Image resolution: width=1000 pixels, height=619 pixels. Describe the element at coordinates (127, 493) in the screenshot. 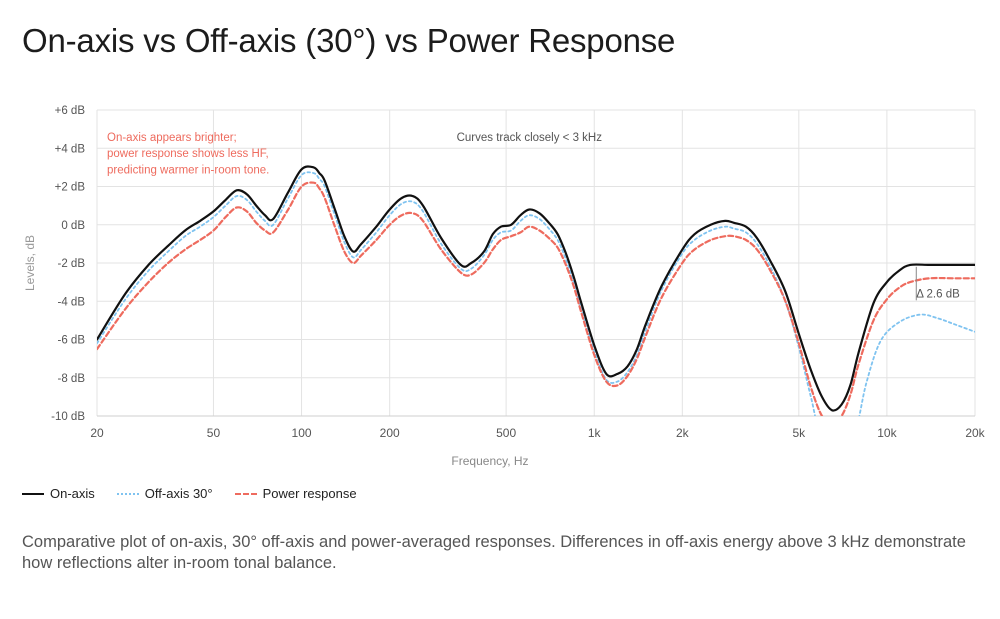

I see `legend-swatch-off-axis` at that location.